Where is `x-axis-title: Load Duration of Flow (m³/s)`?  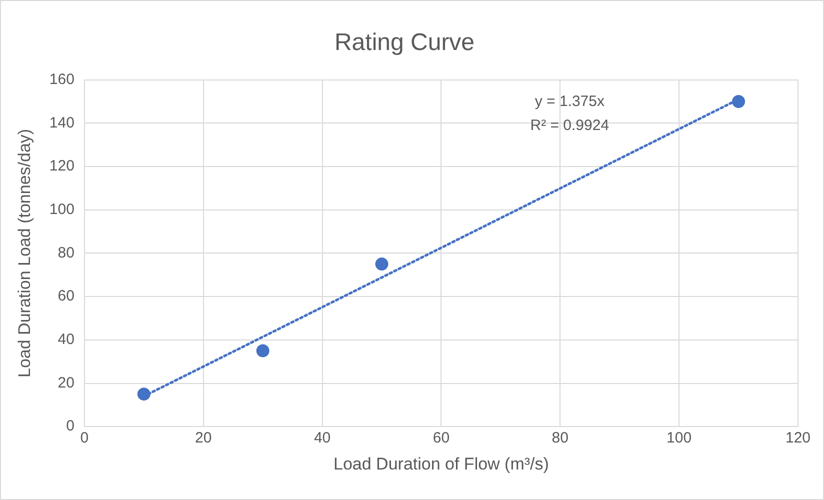
x-axis-title: Load Duration of Flow (m³/s) is located at coordinates (441, 464).